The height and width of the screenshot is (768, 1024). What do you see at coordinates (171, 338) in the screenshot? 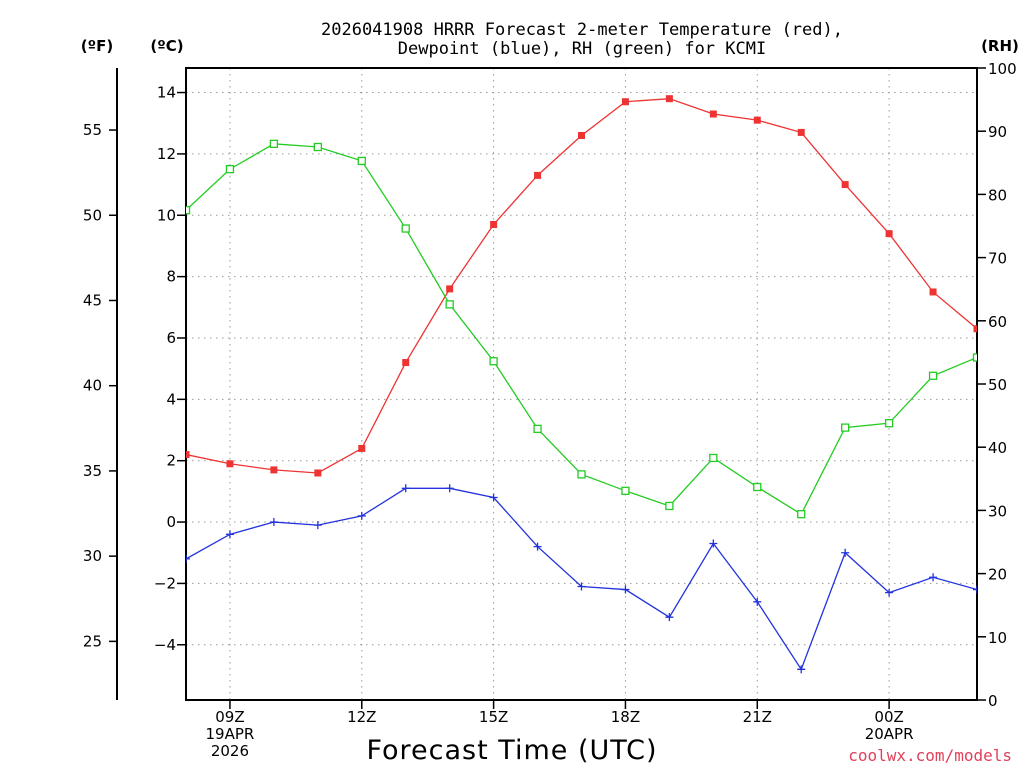
I see `celsius-tick-label: 6` at bounding box center [171, 338].